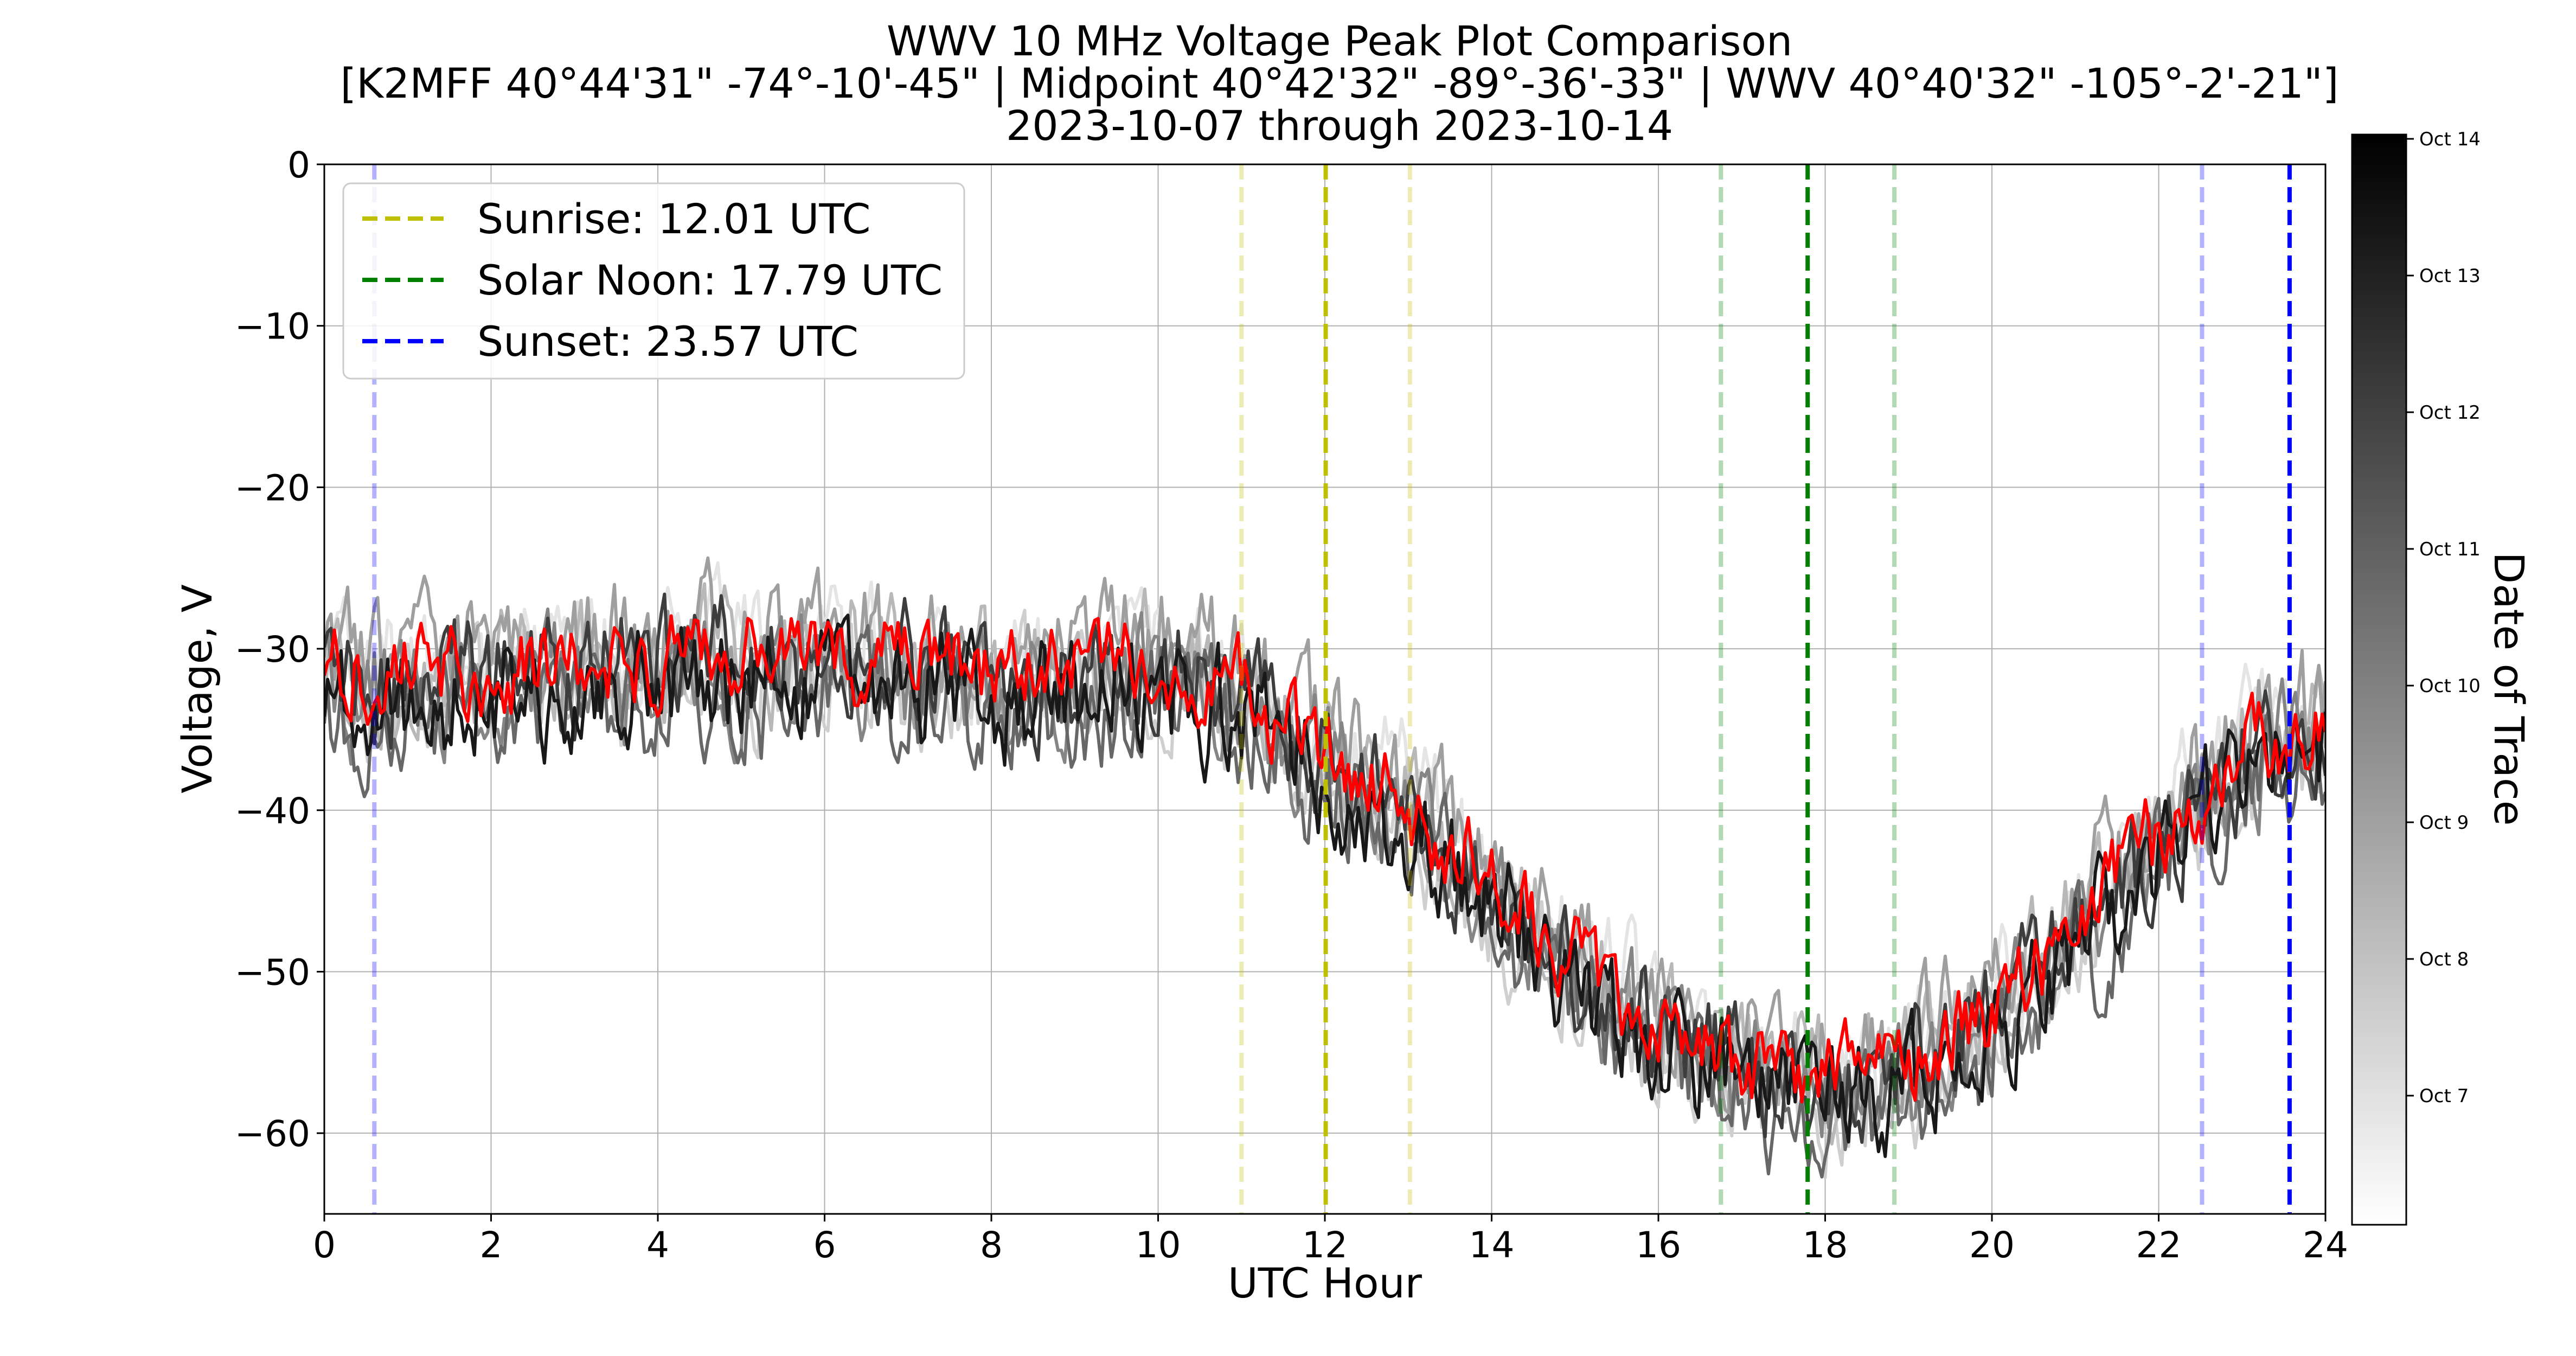 This screenshot has width=2576, height=1356. Describe the element at coordinates (2444, 1096) in the screenshot. I see `colorbar-tick-label: Oct 7` at that location.